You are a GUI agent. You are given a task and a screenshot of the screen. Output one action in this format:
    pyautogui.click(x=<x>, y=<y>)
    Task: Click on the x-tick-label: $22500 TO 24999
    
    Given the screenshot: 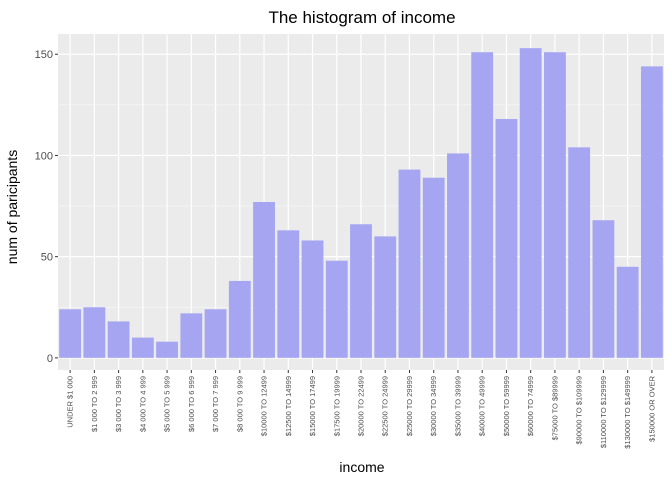 What is the action you would take?
    pyautogui.click(x=385, y=406)
    